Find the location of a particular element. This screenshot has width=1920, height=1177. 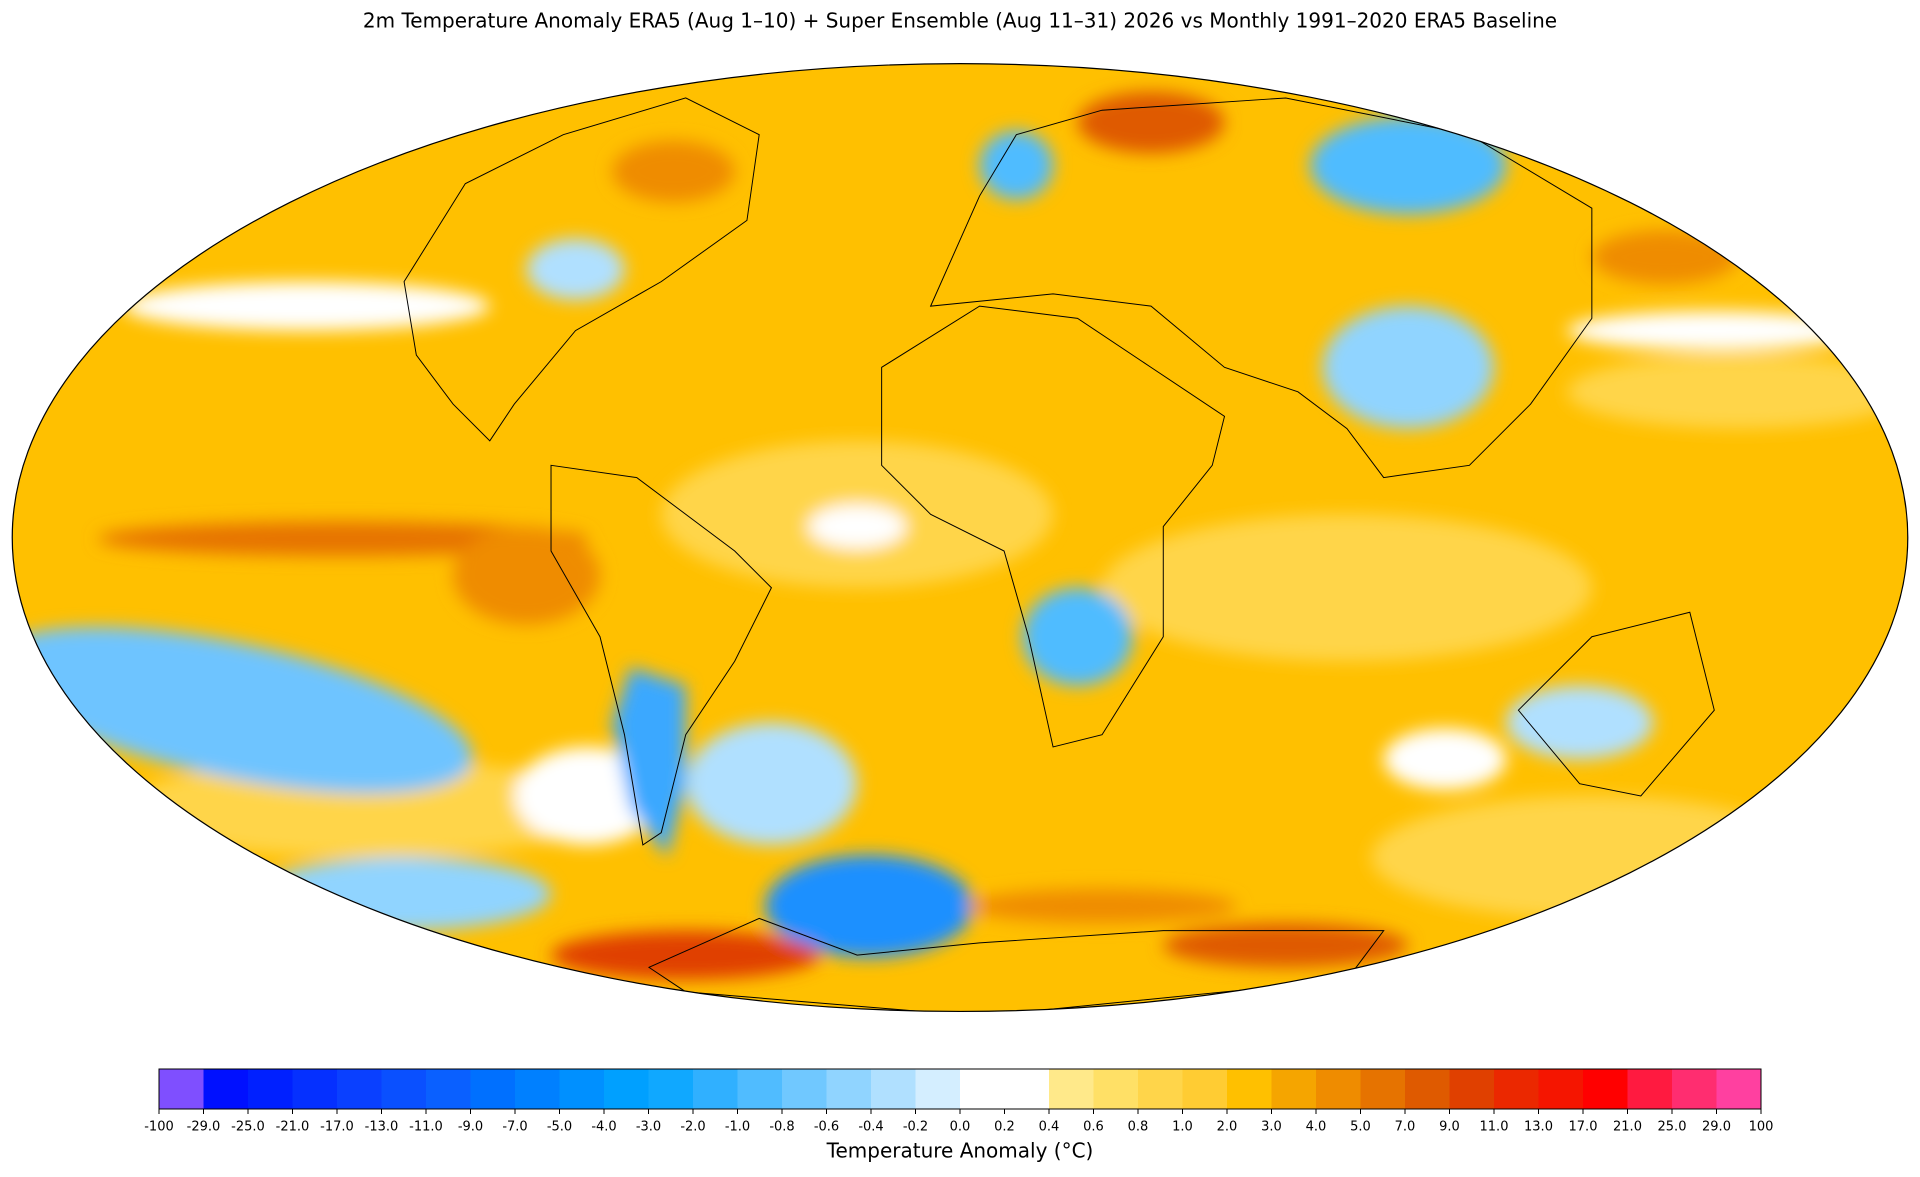

colorbar-tick-label: -13.0 is located at coordinates (382, 1127).